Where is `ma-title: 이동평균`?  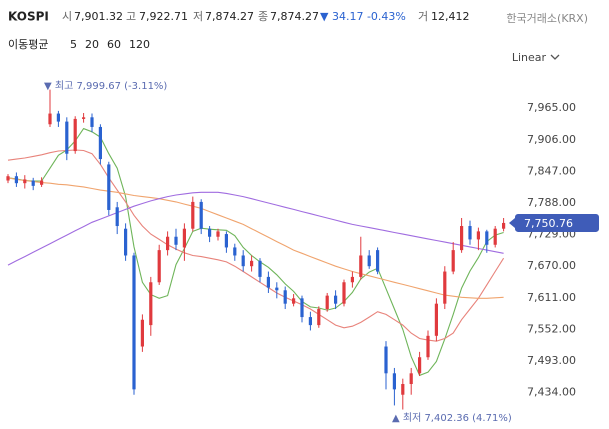
ma-title: 이동평균 is located at coordinates (28, 44).